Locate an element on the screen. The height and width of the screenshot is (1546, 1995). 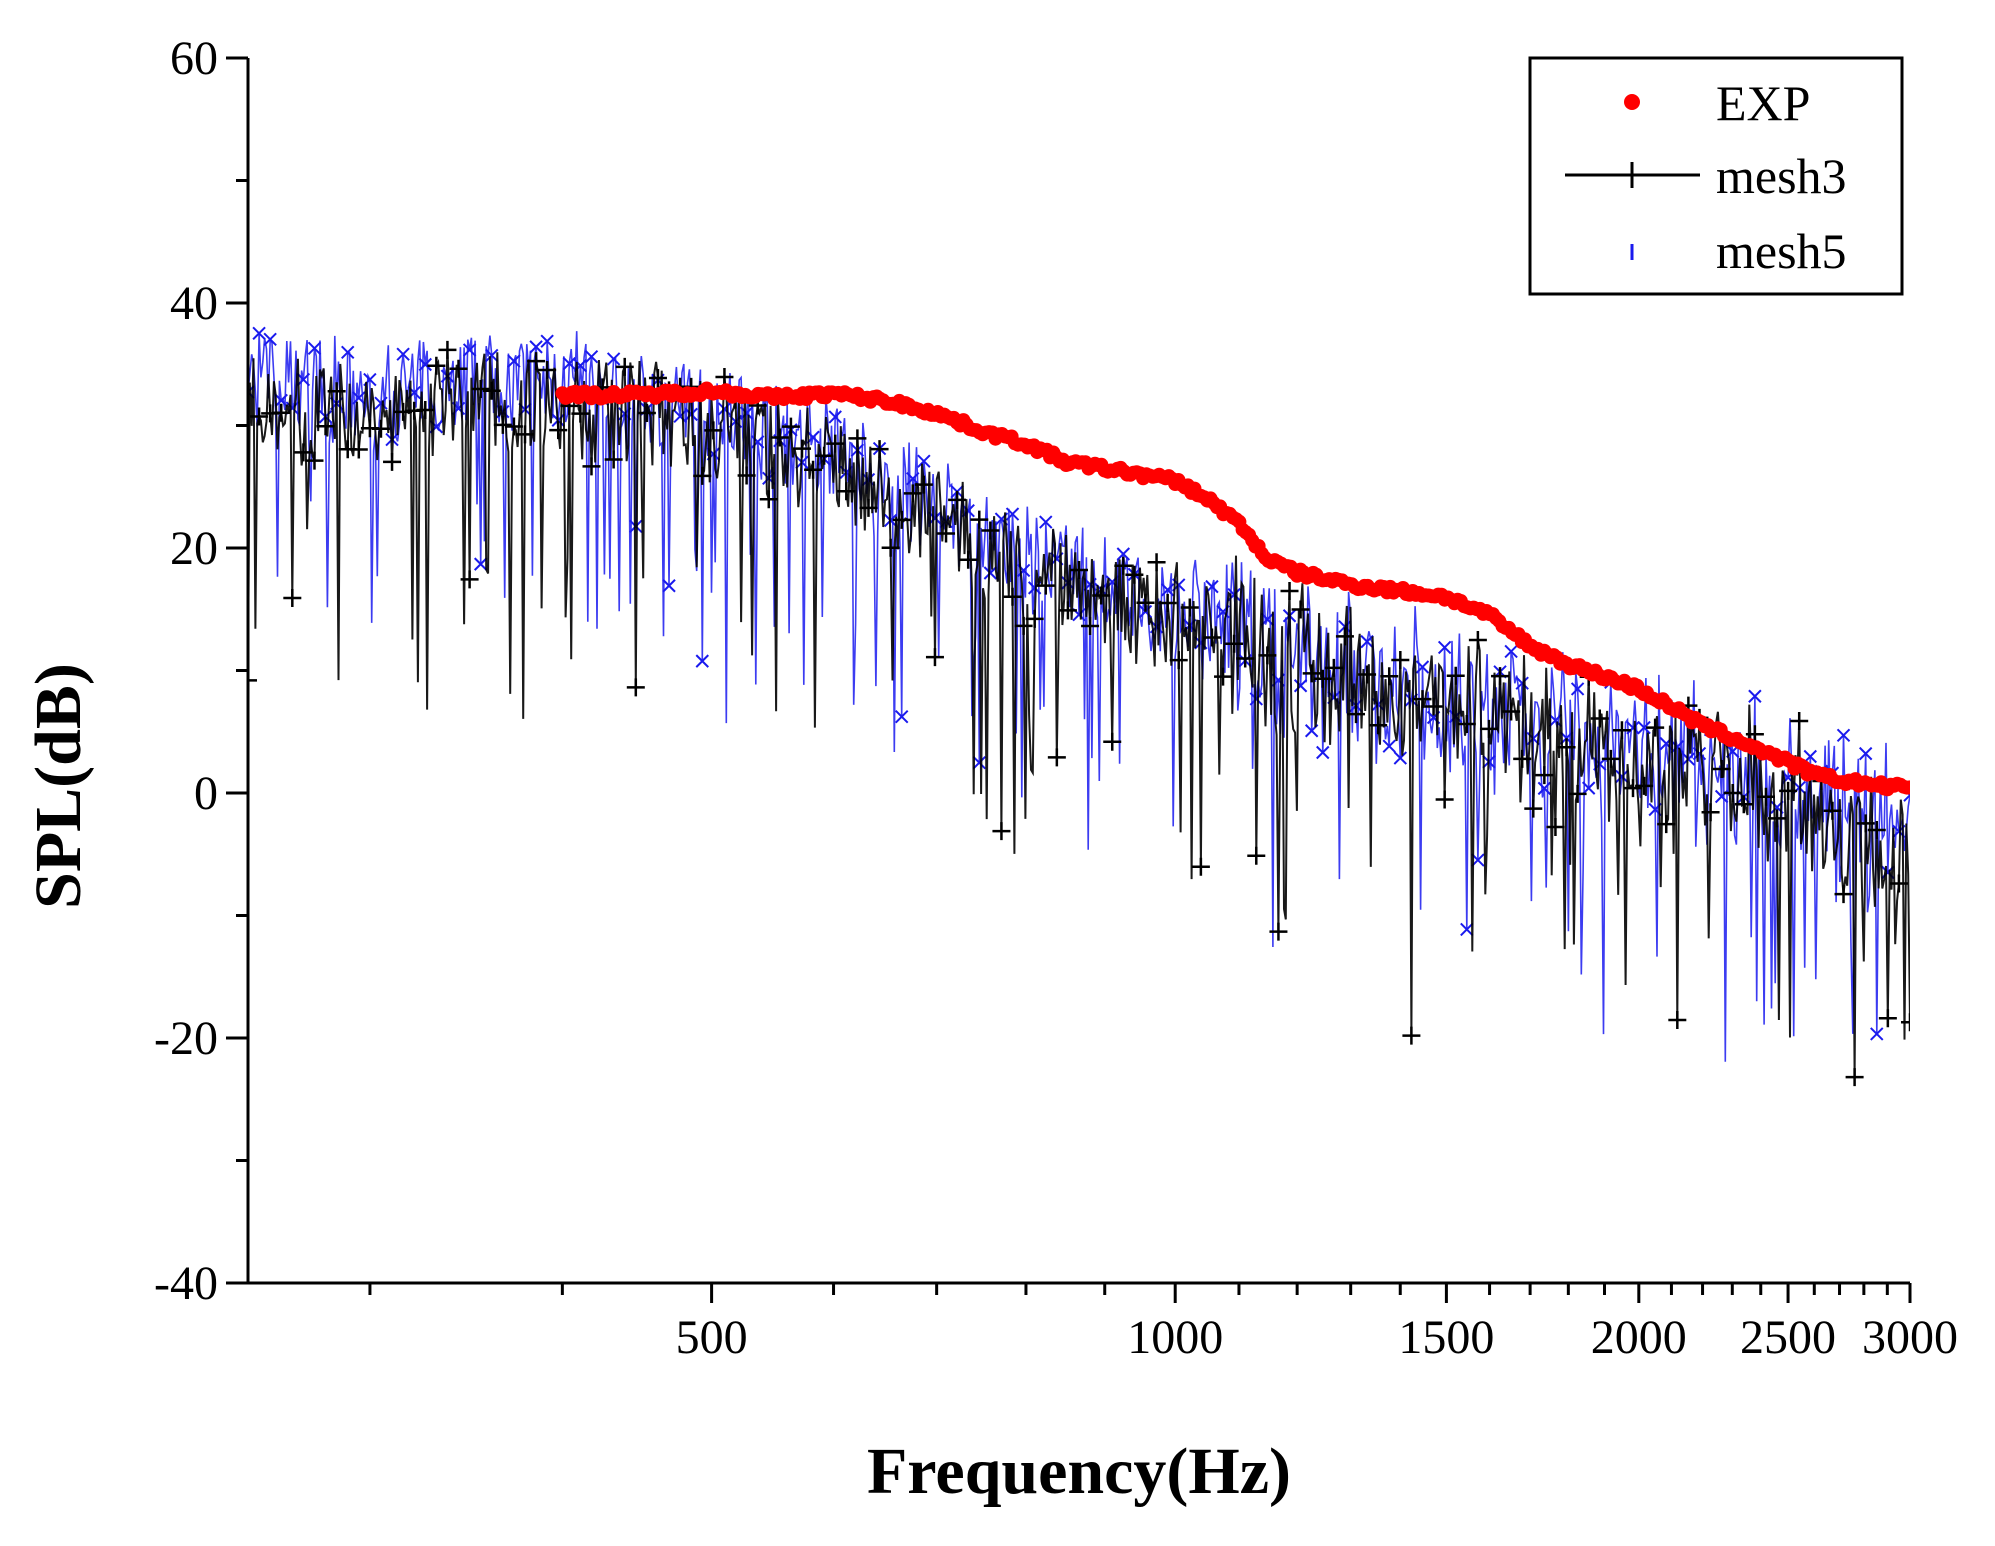
x-tick-label: 2500 is located at coordinates (1788, 1337).